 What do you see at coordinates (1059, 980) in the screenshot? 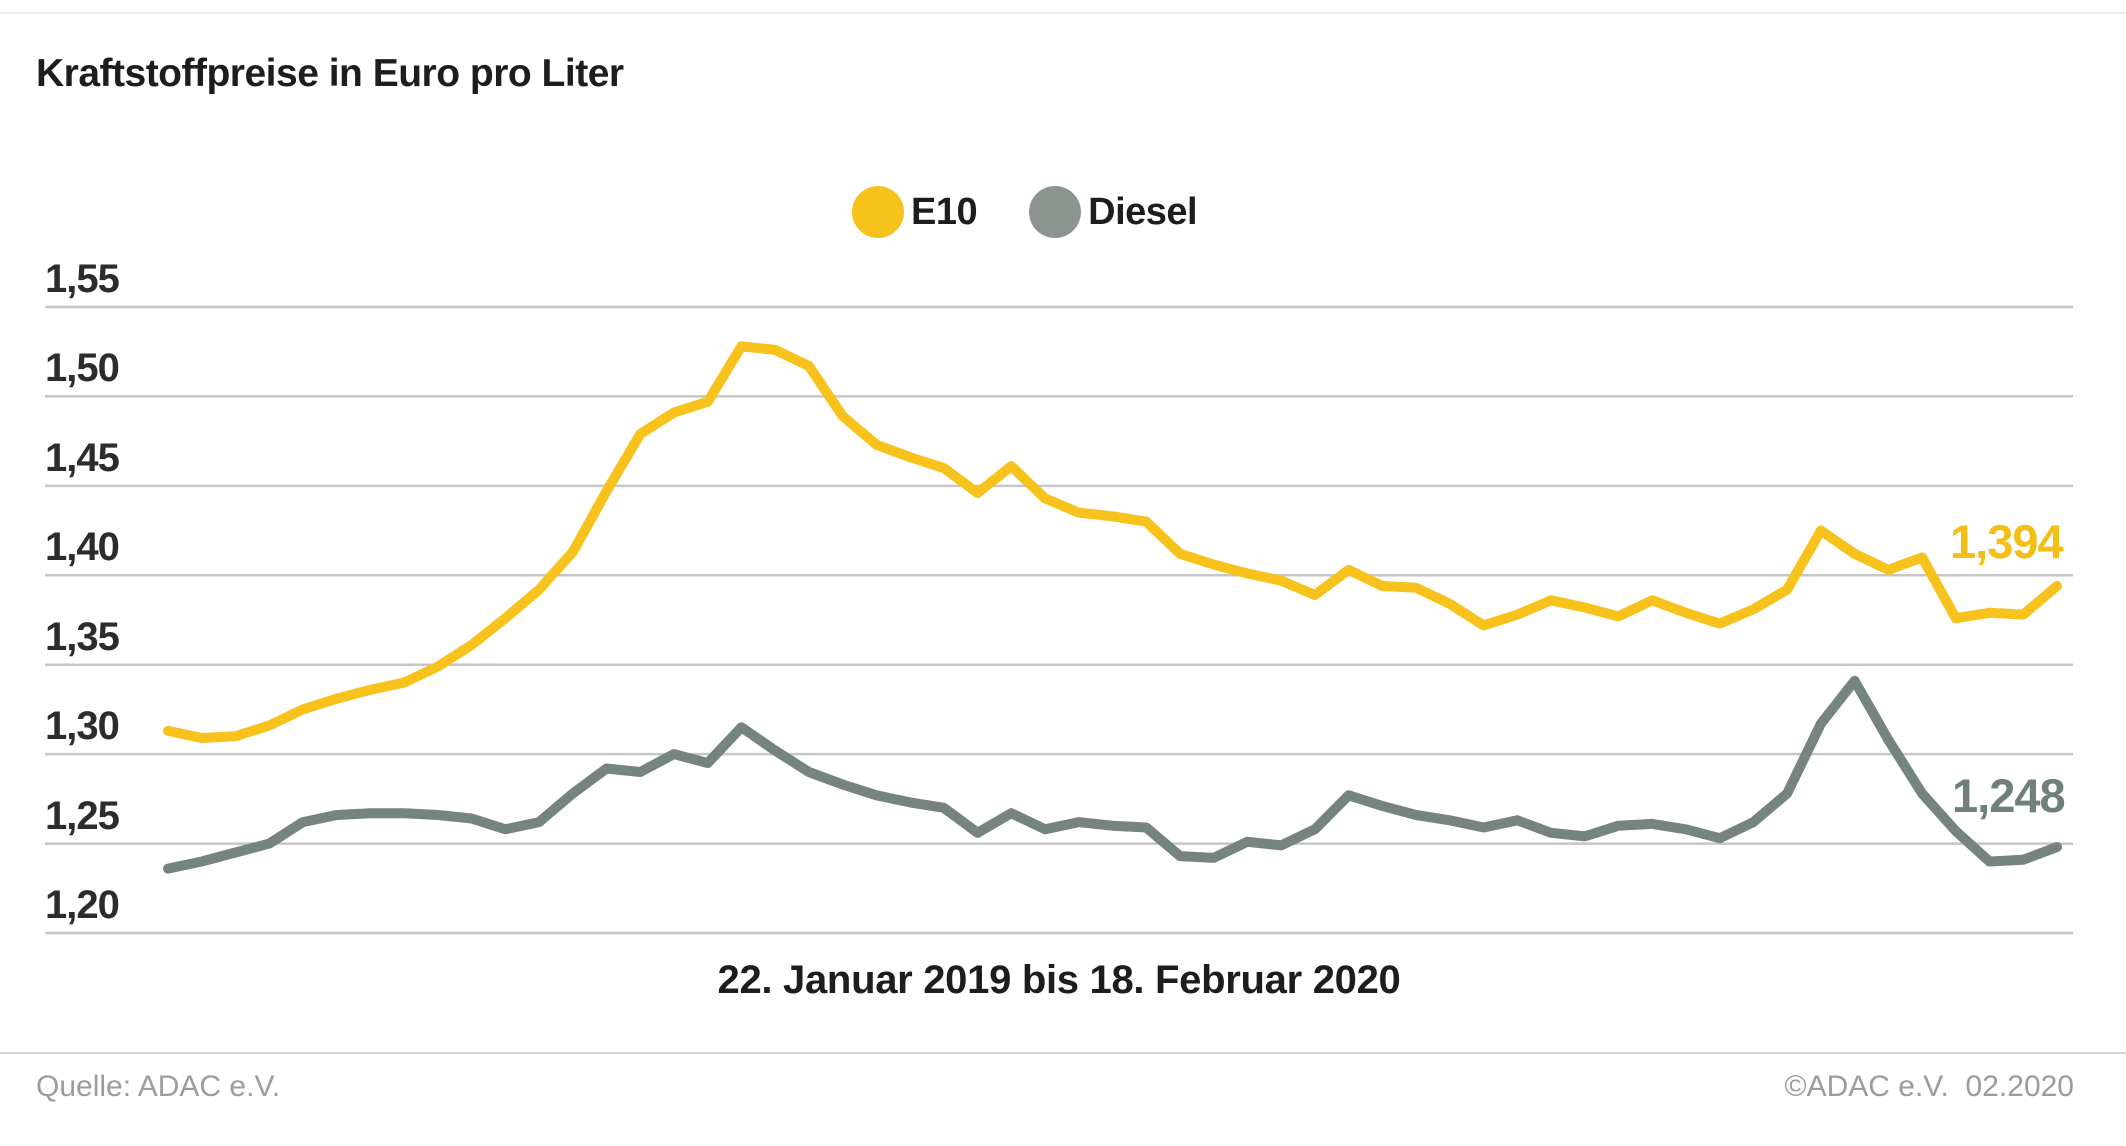
I see `x-axis-caption: 22. Januar 2019 bis 18. Februar 2020` at bounding box center [1059, 980].